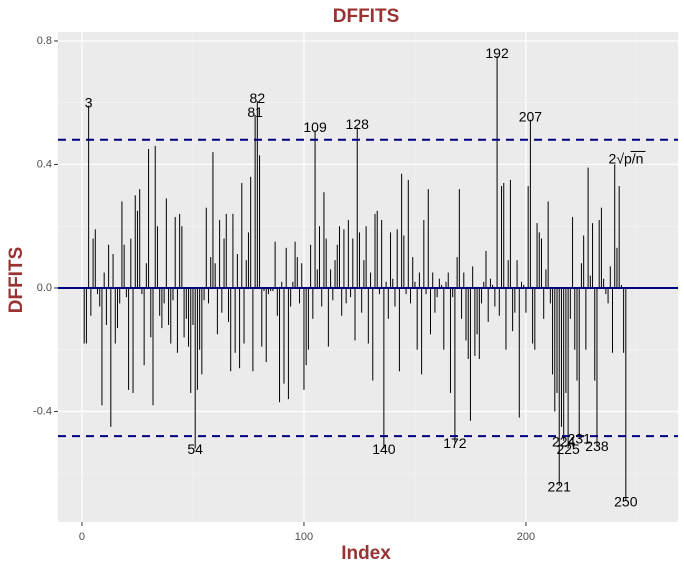  What do you see at coordinates (258, 98) in the screenshot?
I see `point-label: 82` at bounding box center [258, 98].